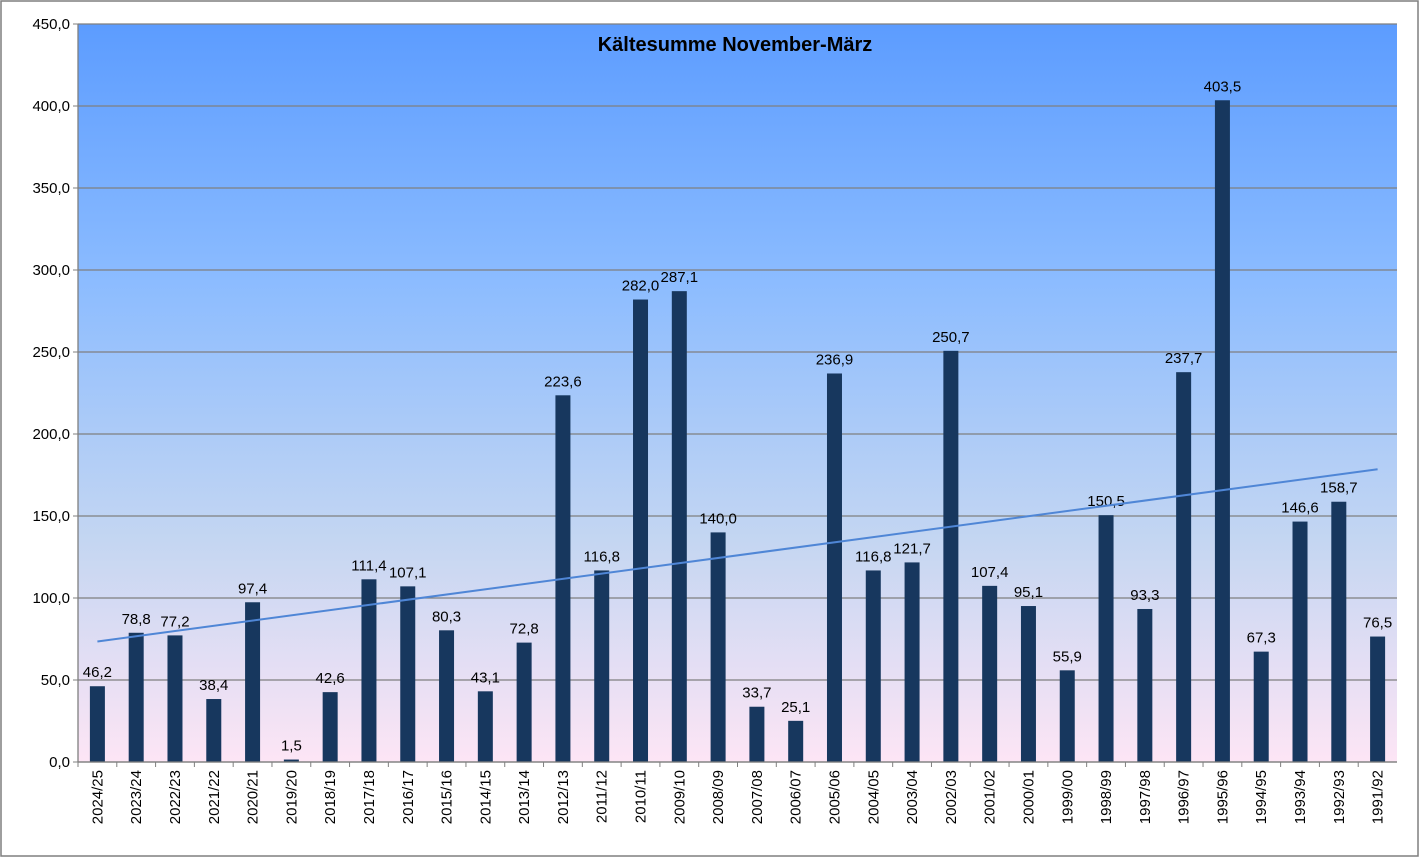 The width and height of the screenshot is (1419, 857). I want to click on x-tick-label: 2001/02, so click(990, 797).